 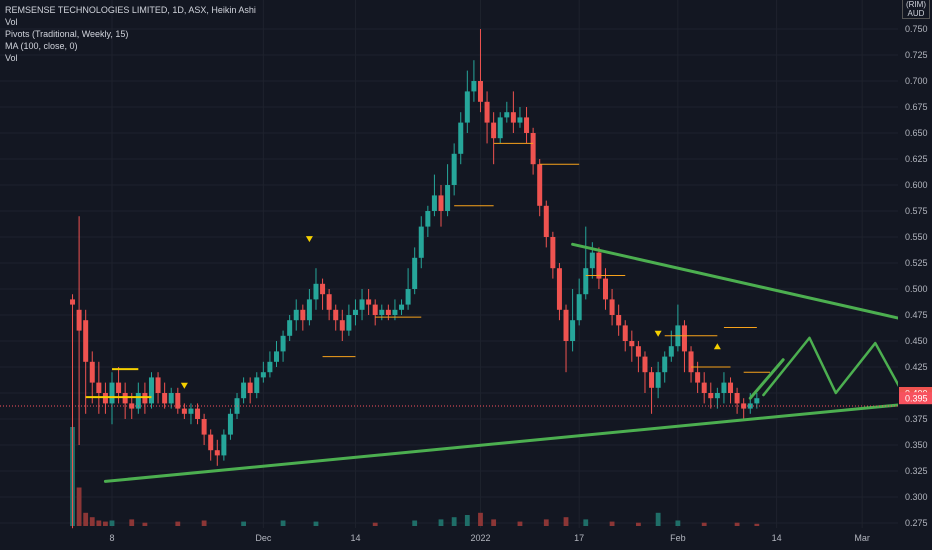 What do you see at coordinates (916, 211) in the screenshot?
I see `price-tick-label: 0.575` at bounding box center [916, 211].